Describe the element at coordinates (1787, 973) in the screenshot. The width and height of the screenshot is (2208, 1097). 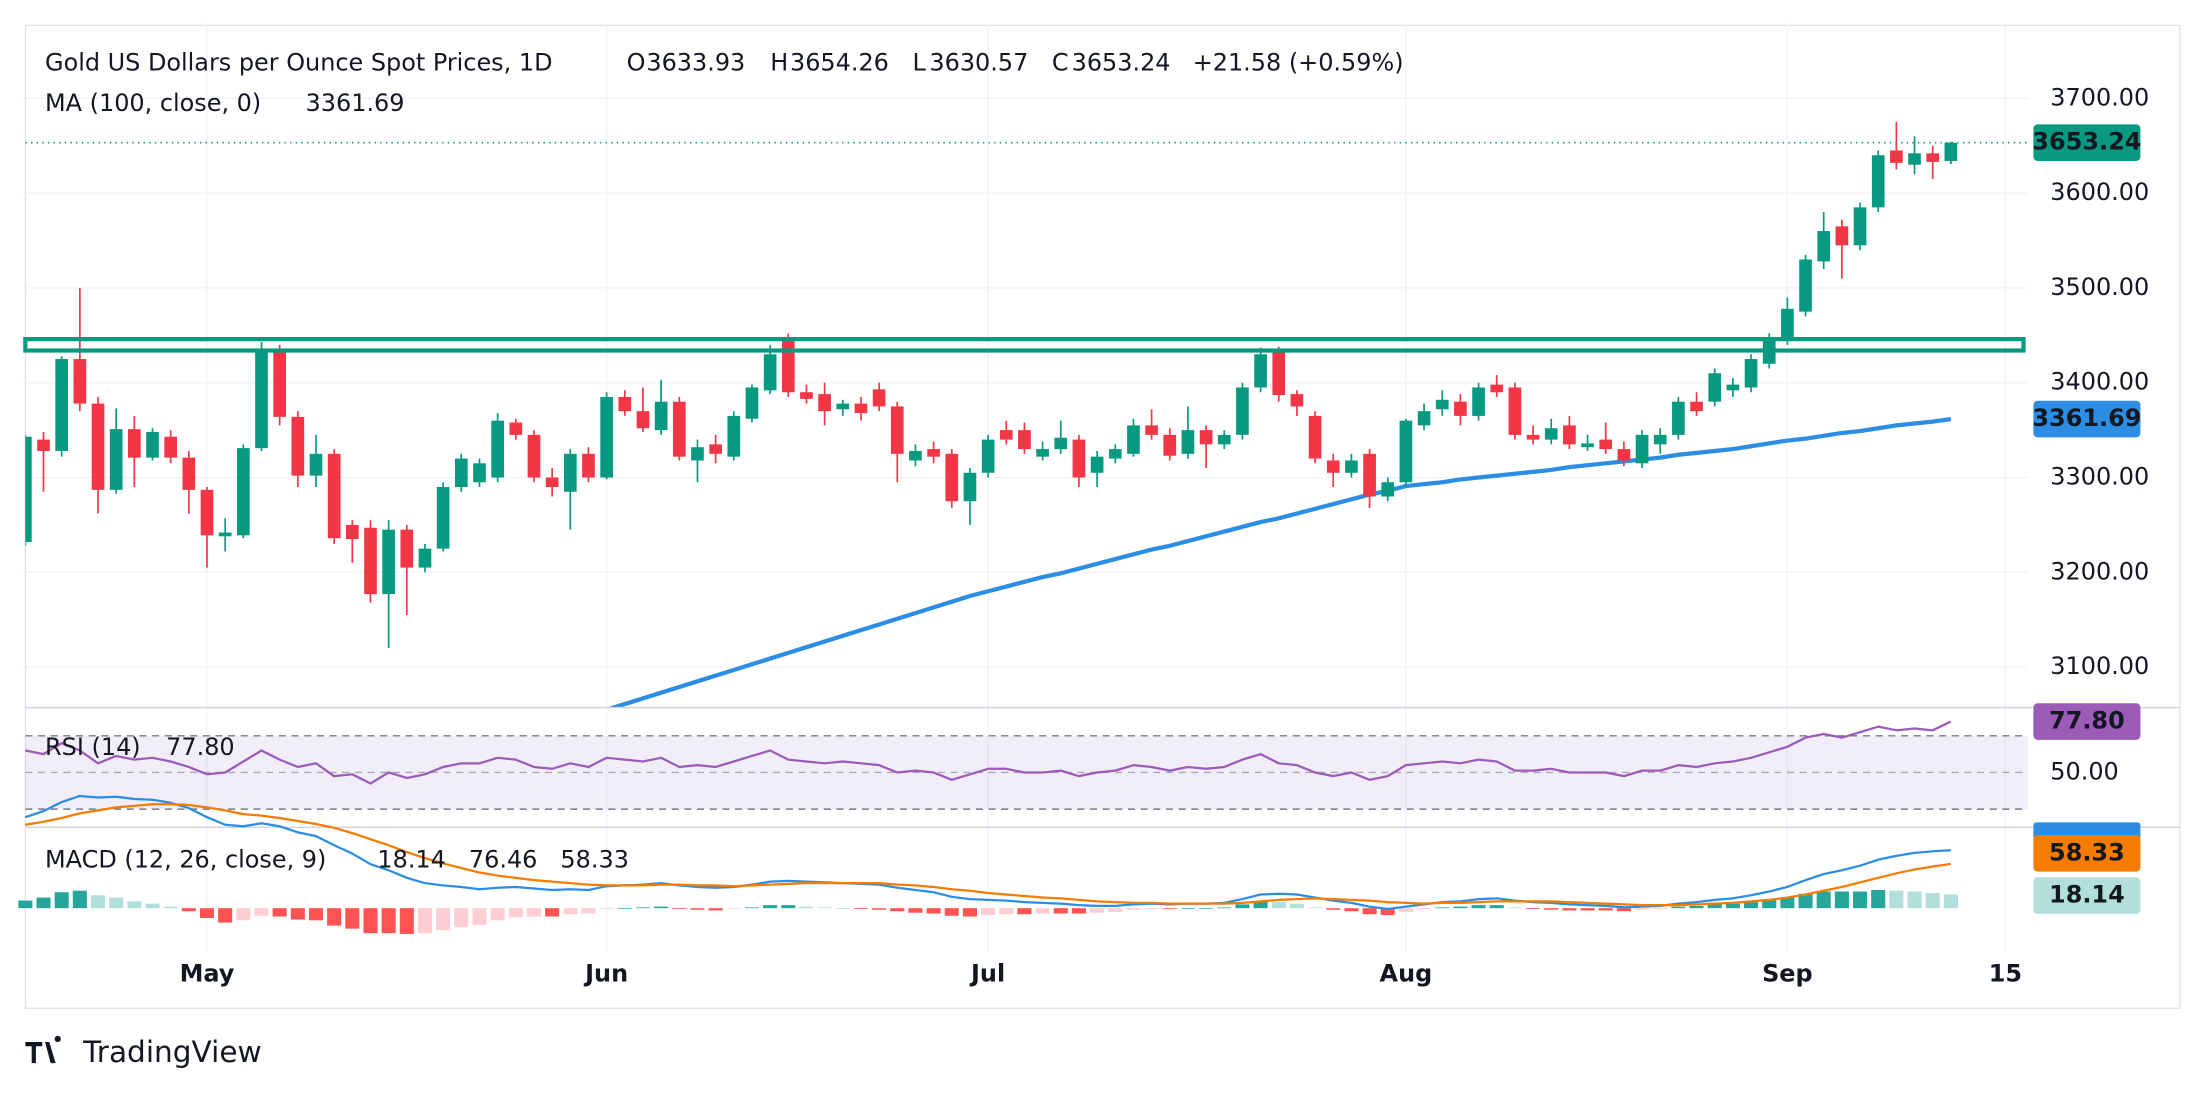
I see `x-tick-label: Sep` at that location.